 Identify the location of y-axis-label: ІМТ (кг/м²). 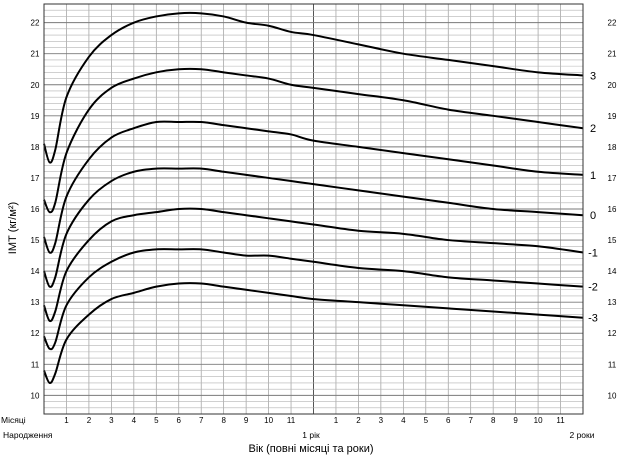
(13, 228).